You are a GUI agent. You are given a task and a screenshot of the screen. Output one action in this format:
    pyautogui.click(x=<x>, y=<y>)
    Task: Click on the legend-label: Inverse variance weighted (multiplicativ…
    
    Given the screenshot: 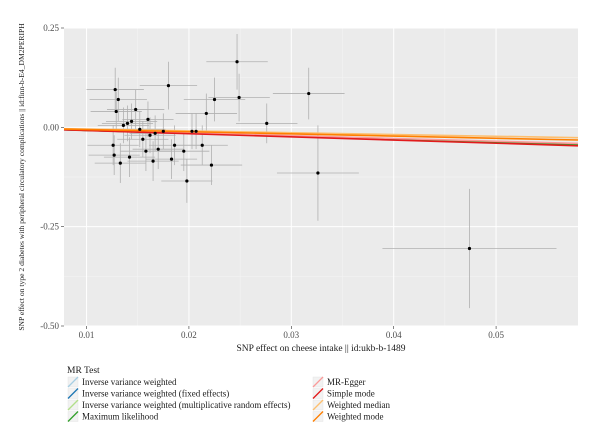 What is the action you would take?
    pyautogui.click(x=186, y=405)
    